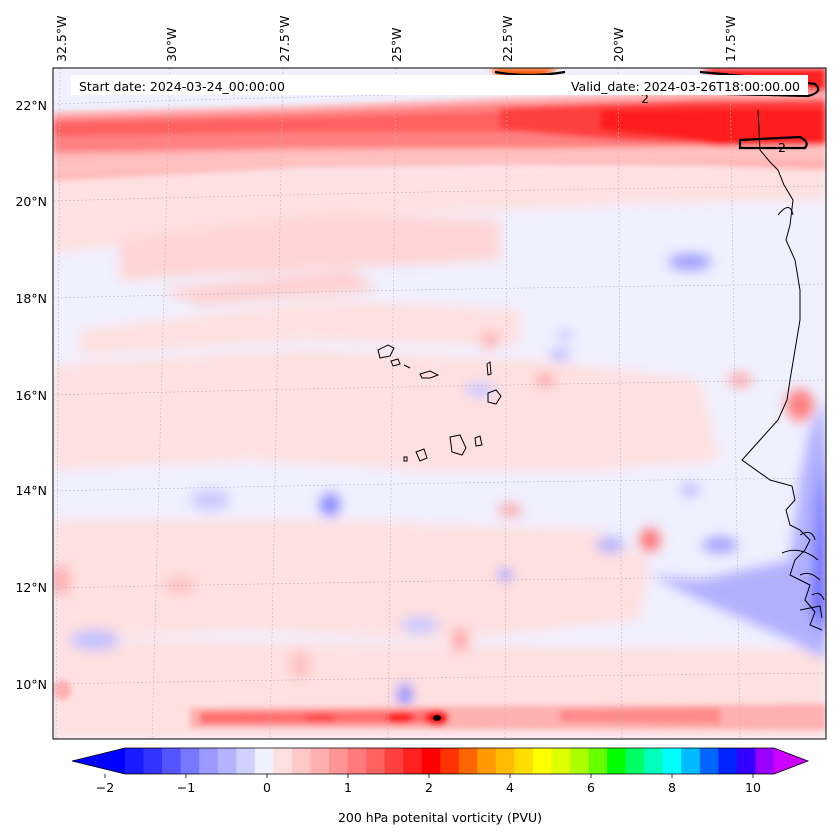 The height and width of the screenshot is (836, 837). I want to click on lon-label: 30°W, so click(171, 44).